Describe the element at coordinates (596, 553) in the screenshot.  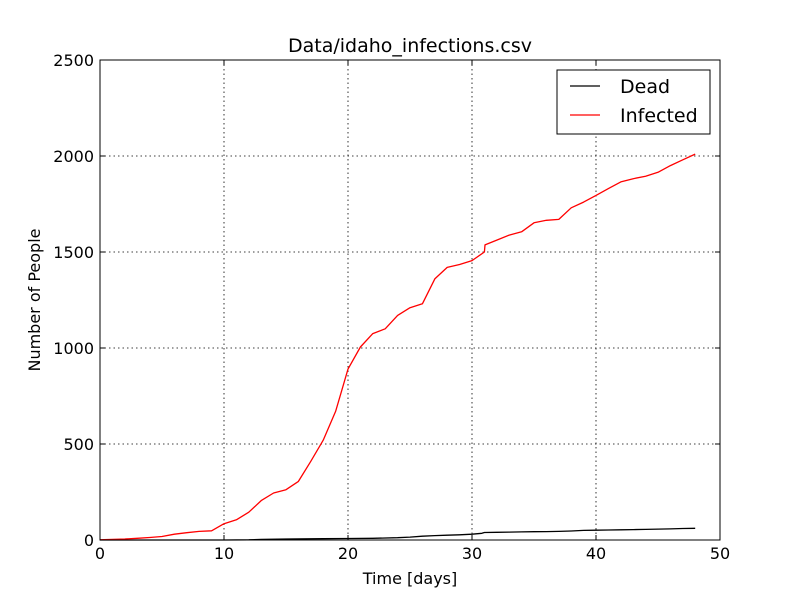
I see `x-tick-label: 40` at that location.